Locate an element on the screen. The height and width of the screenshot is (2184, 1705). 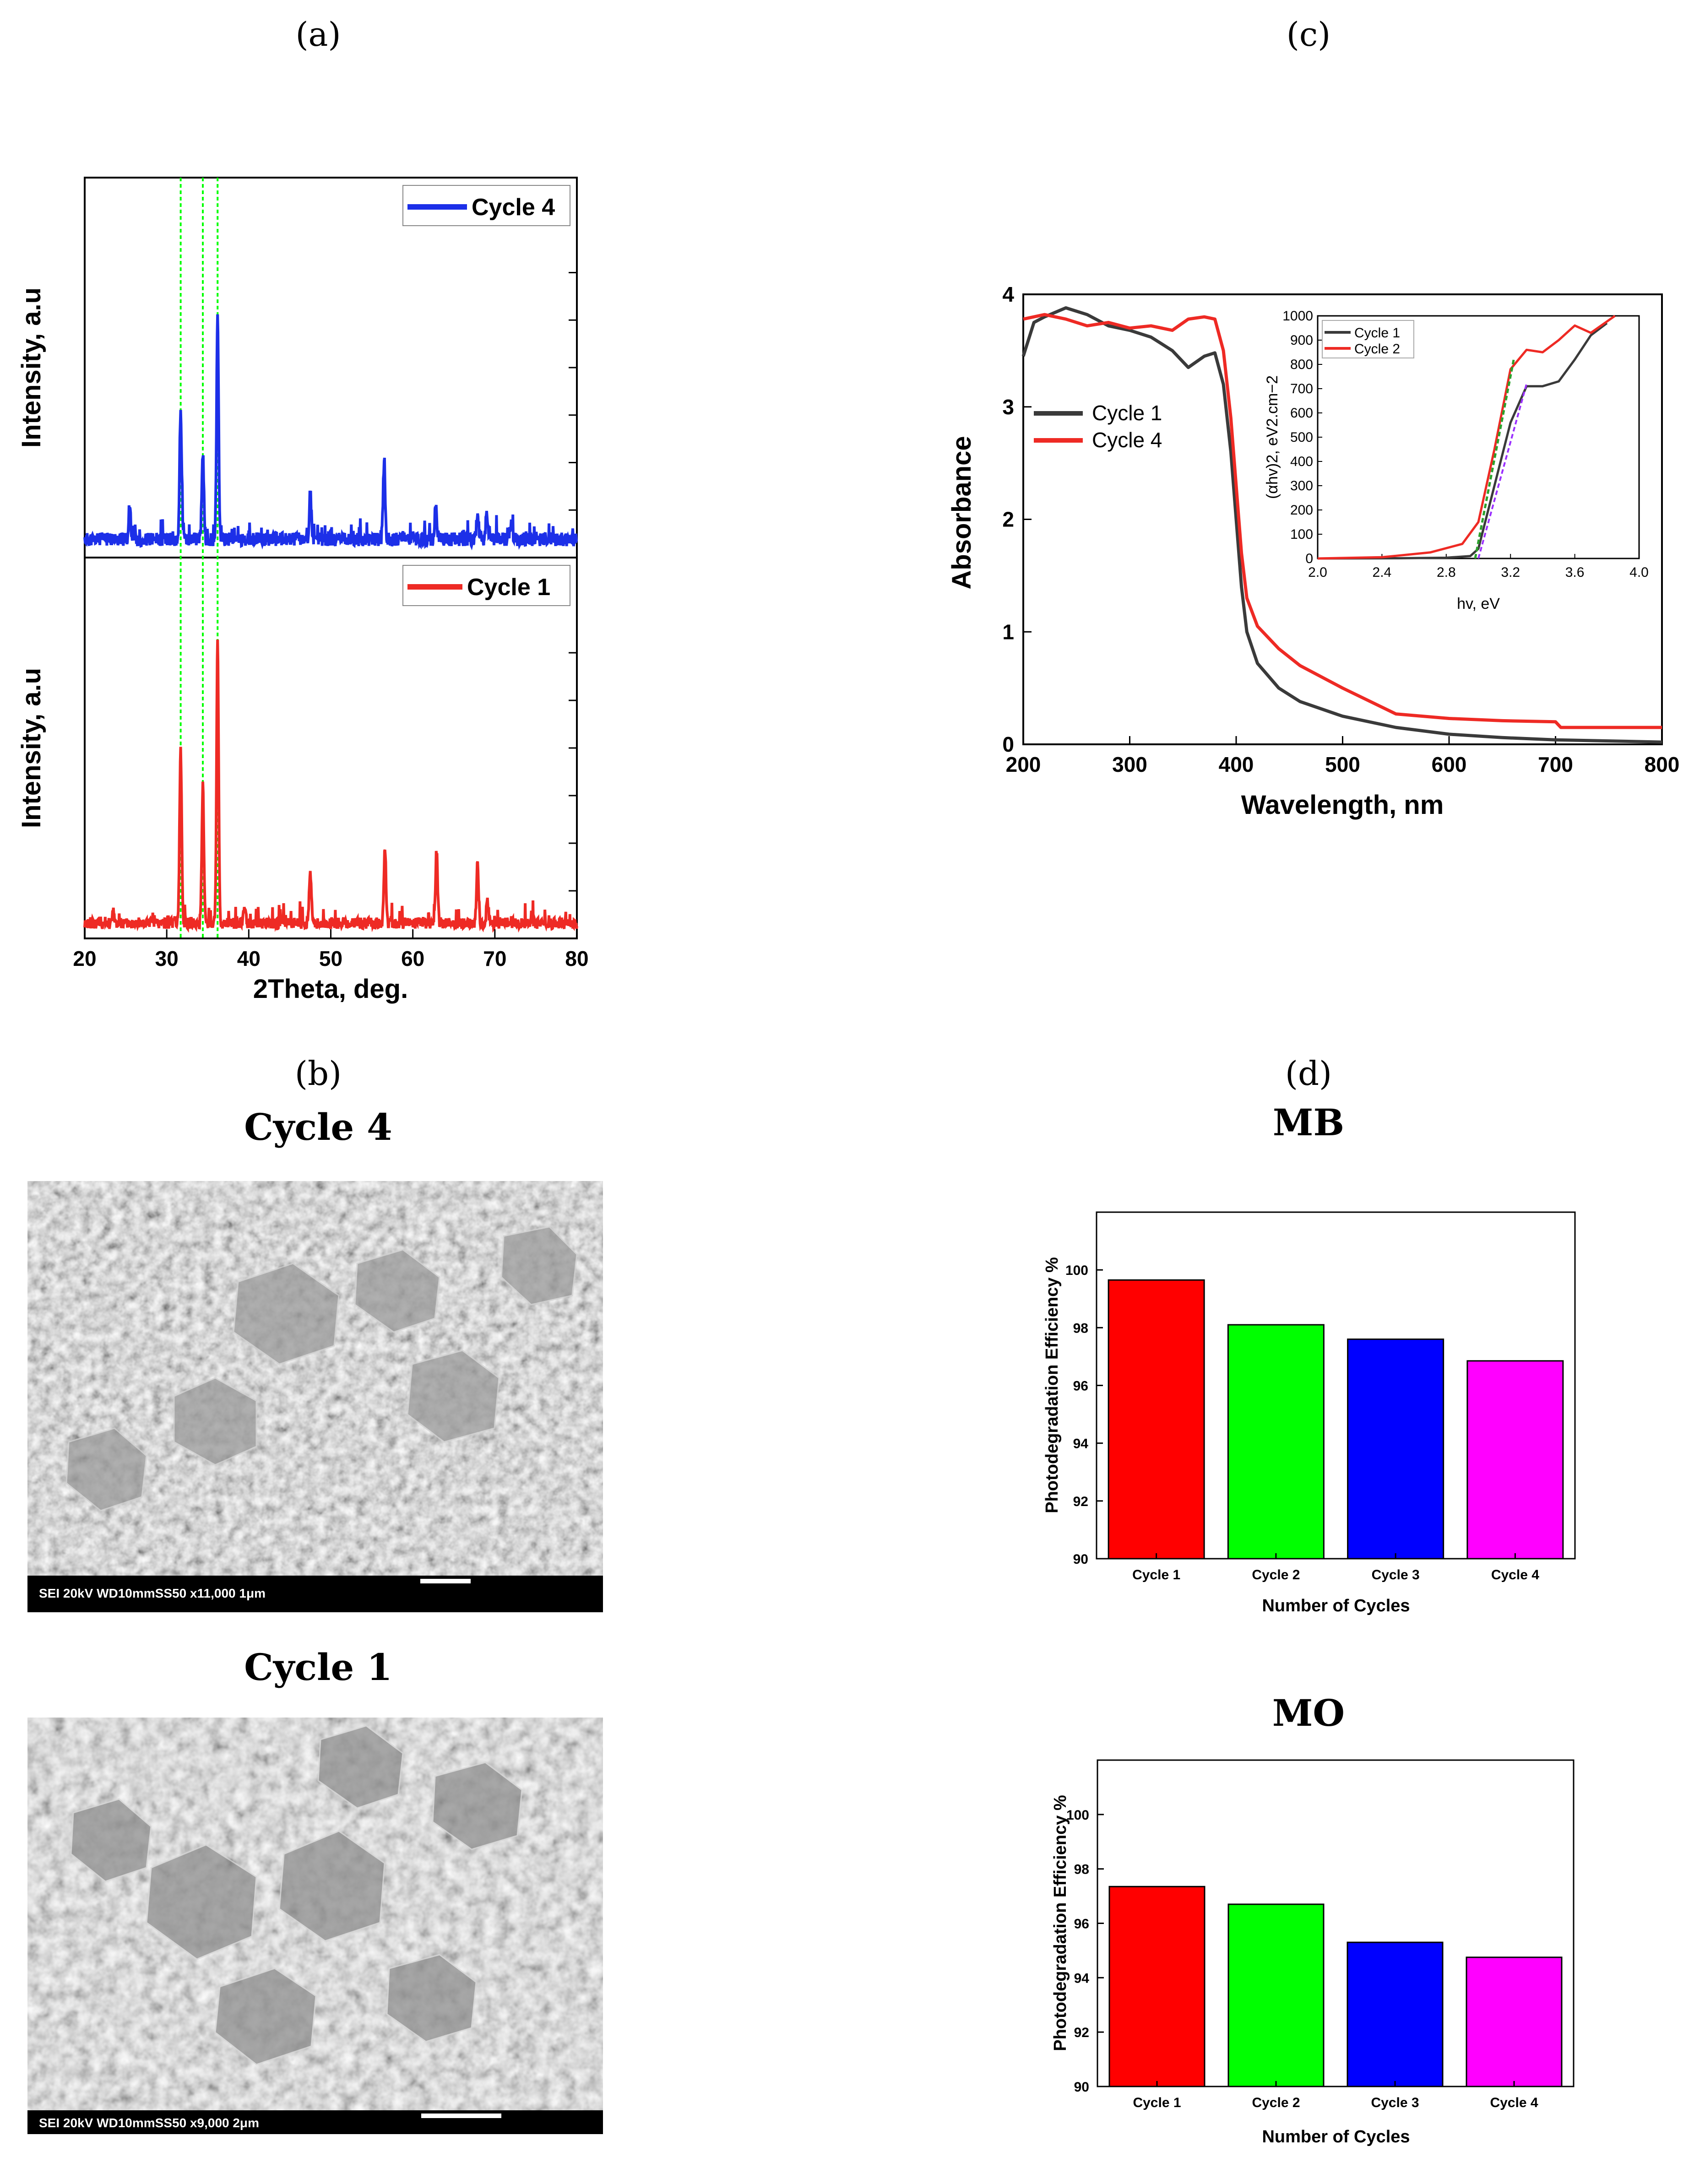
mb-plot-xtick-label: Cycle 1 is located at coordinates (1156, 1574).